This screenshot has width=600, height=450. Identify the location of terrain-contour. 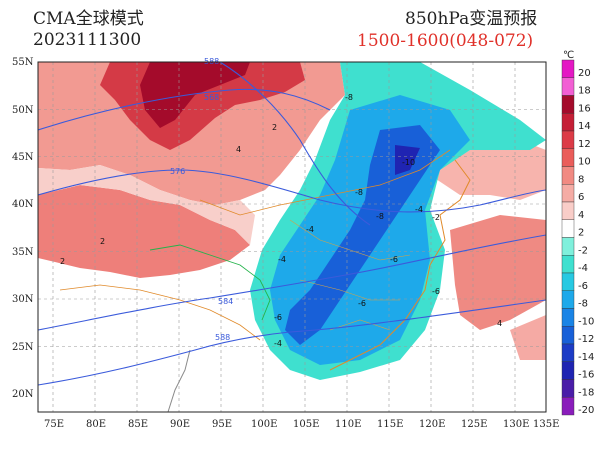
(210, 282).